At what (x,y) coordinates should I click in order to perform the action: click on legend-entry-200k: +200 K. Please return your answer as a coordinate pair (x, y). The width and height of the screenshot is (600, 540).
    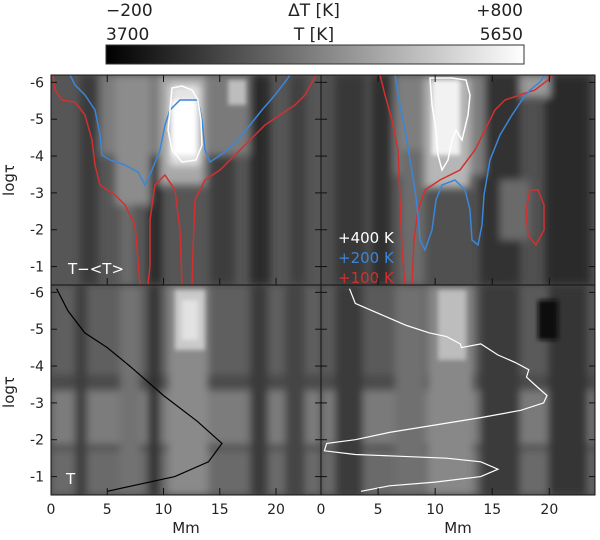
    Looking at the image, I should click on (366, 258).